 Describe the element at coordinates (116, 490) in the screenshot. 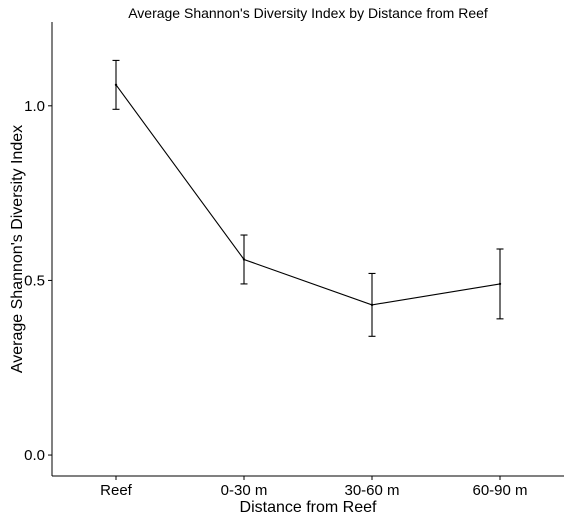

I see `x-tick-label: Reef` at that location.